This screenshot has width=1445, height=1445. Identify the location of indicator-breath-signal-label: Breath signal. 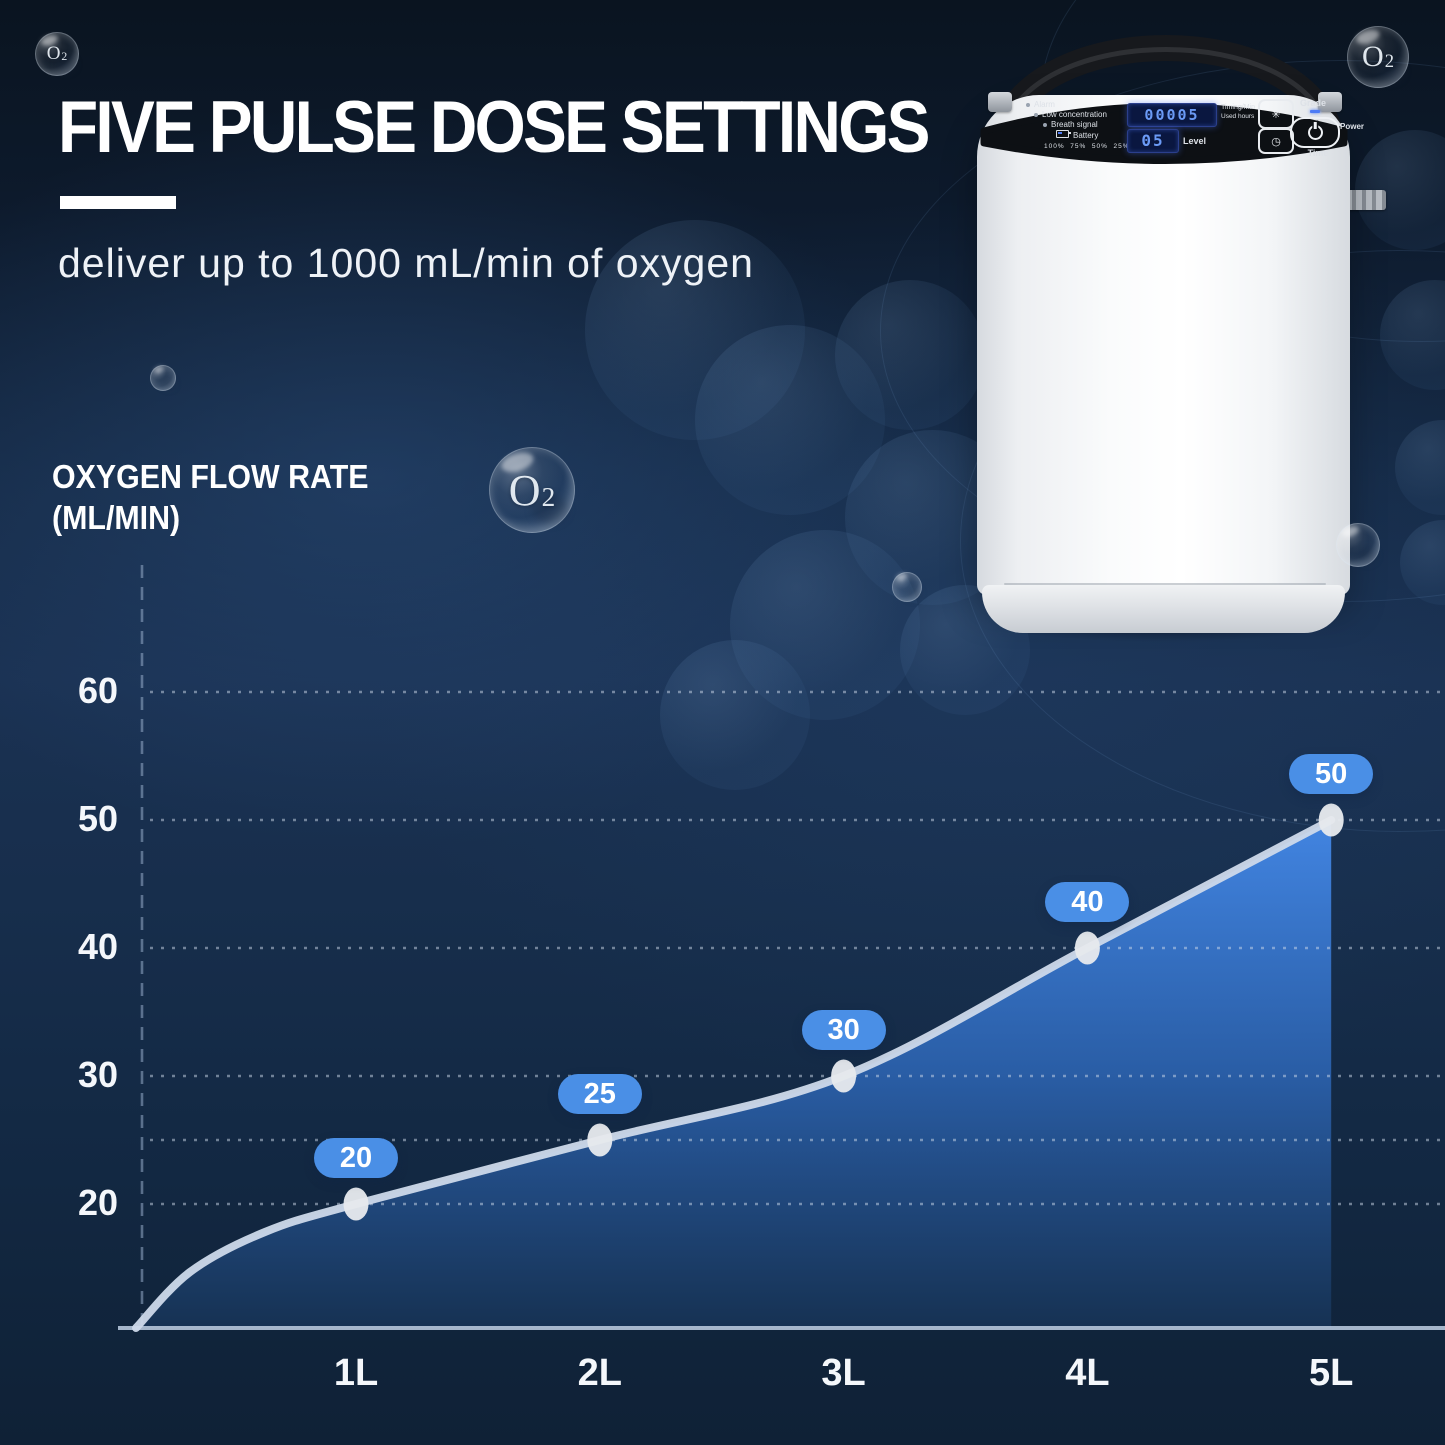
(1074, 124).